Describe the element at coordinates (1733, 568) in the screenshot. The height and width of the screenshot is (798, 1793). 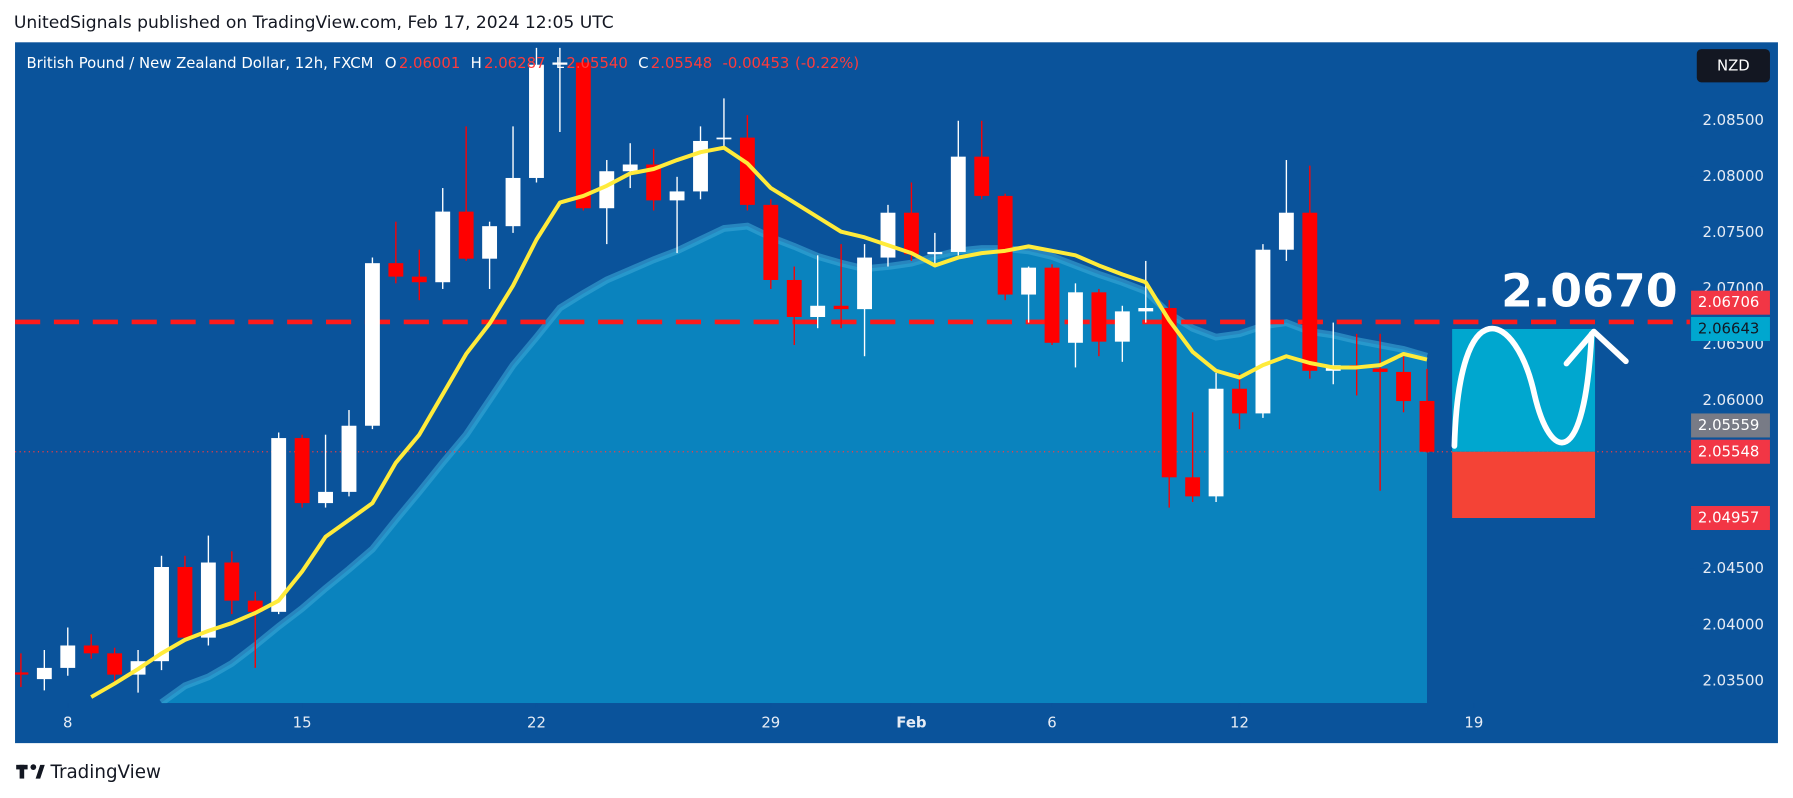
I see `y-tick-label: 2.04500` at that location.